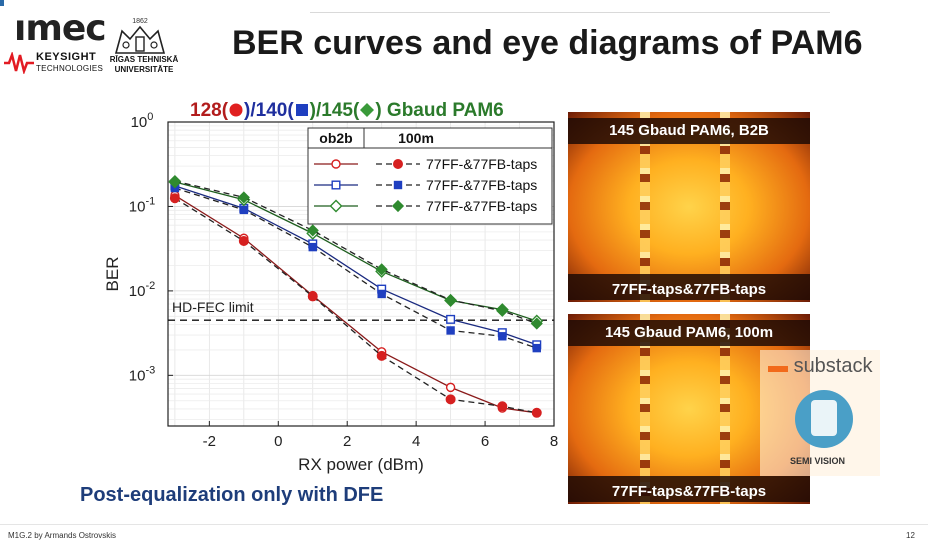  Describe the element at coordinates (439, 110) in the screenshot. I see `chart-title-part4: ) Gbaud PAM6` at that location.